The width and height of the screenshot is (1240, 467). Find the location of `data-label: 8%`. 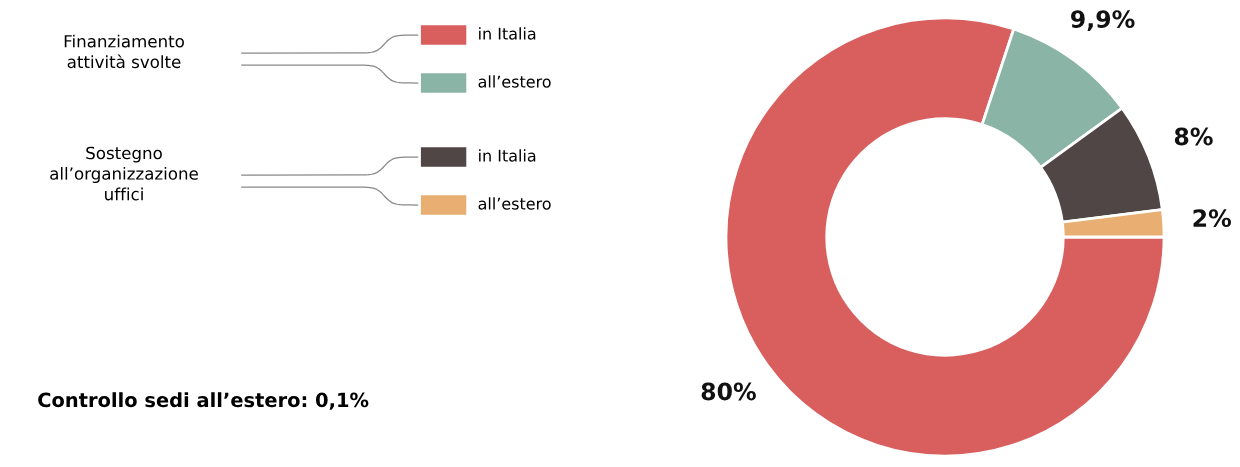

data-label: 8% is located at coordinates (1193, 136).